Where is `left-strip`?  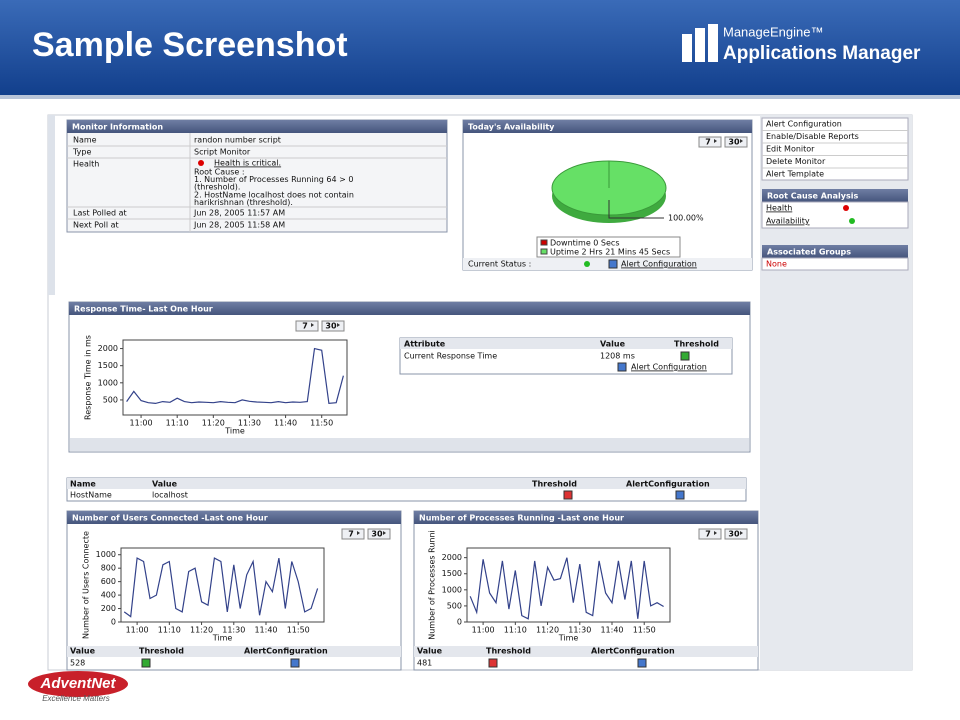
left-strip is located at coordinates (51, 205).